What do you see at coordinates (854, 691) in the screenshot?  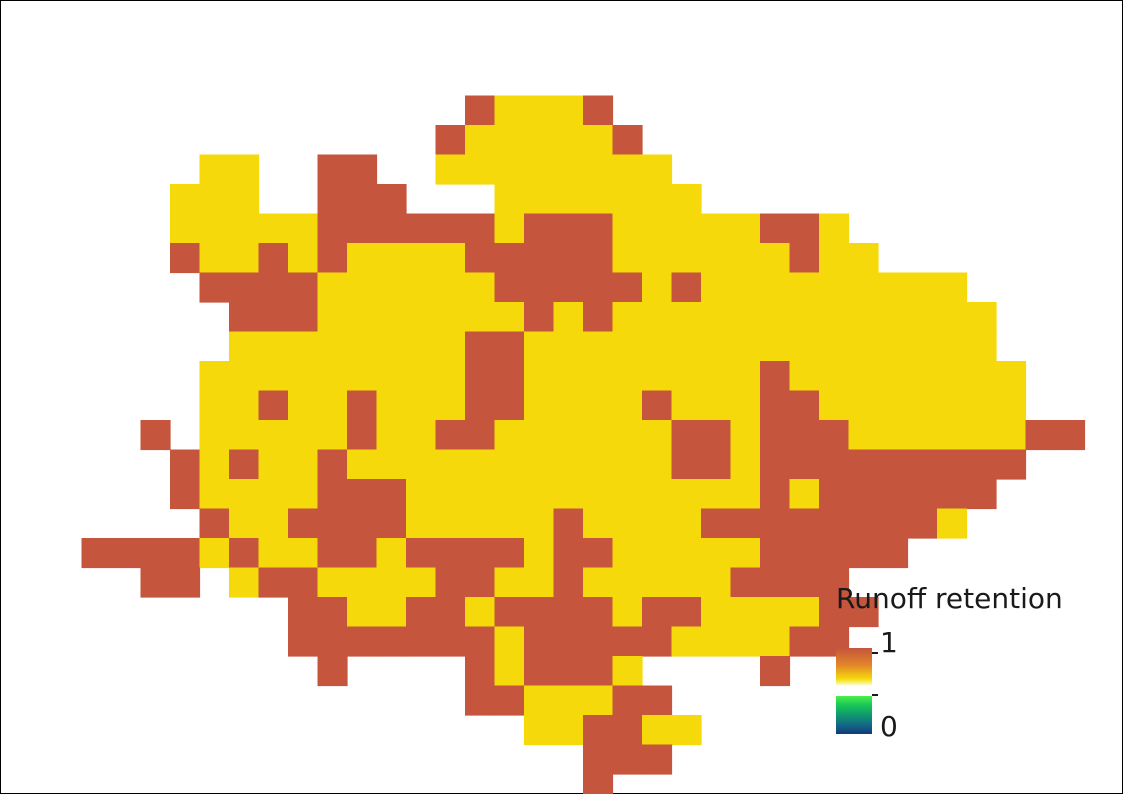 I see `legend-color-bar` at bounding box center [854, 691].